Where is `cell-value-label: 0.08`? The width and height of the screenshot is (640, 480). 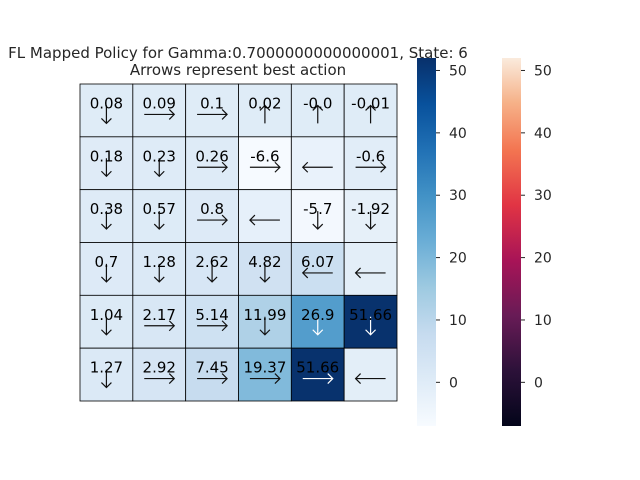
cell-value-label: 0.08 is located at coordinates (106, 103).